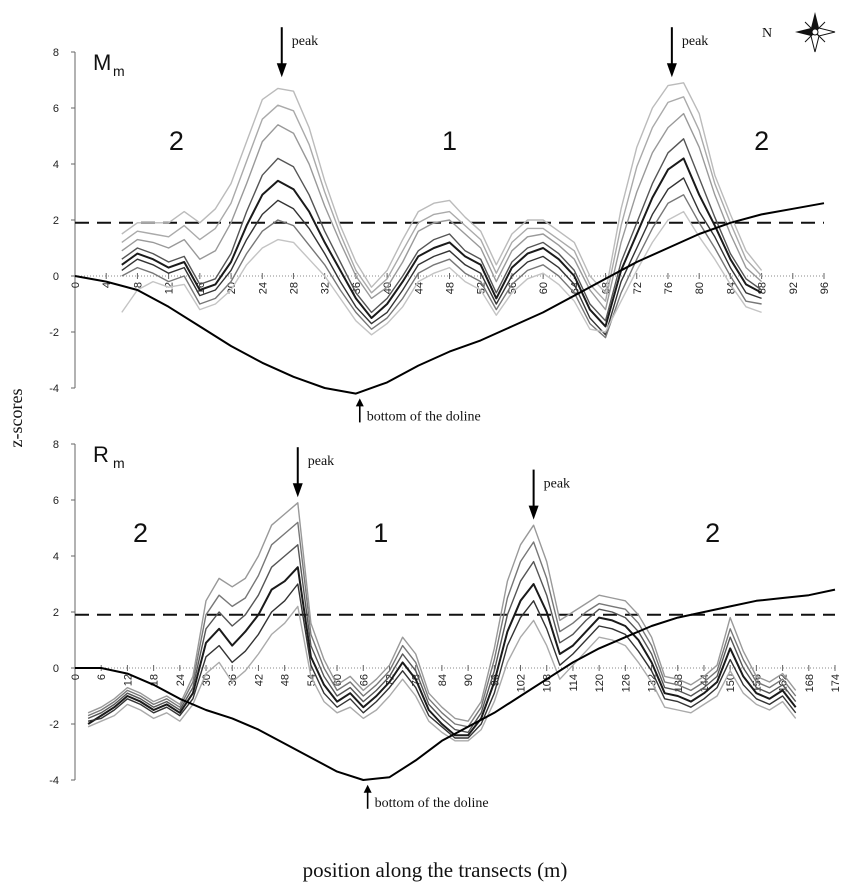  What do you see at coordinates (767, 33) in the screenshot?
I see `compass-label: N` at bounding box center [767, 33].